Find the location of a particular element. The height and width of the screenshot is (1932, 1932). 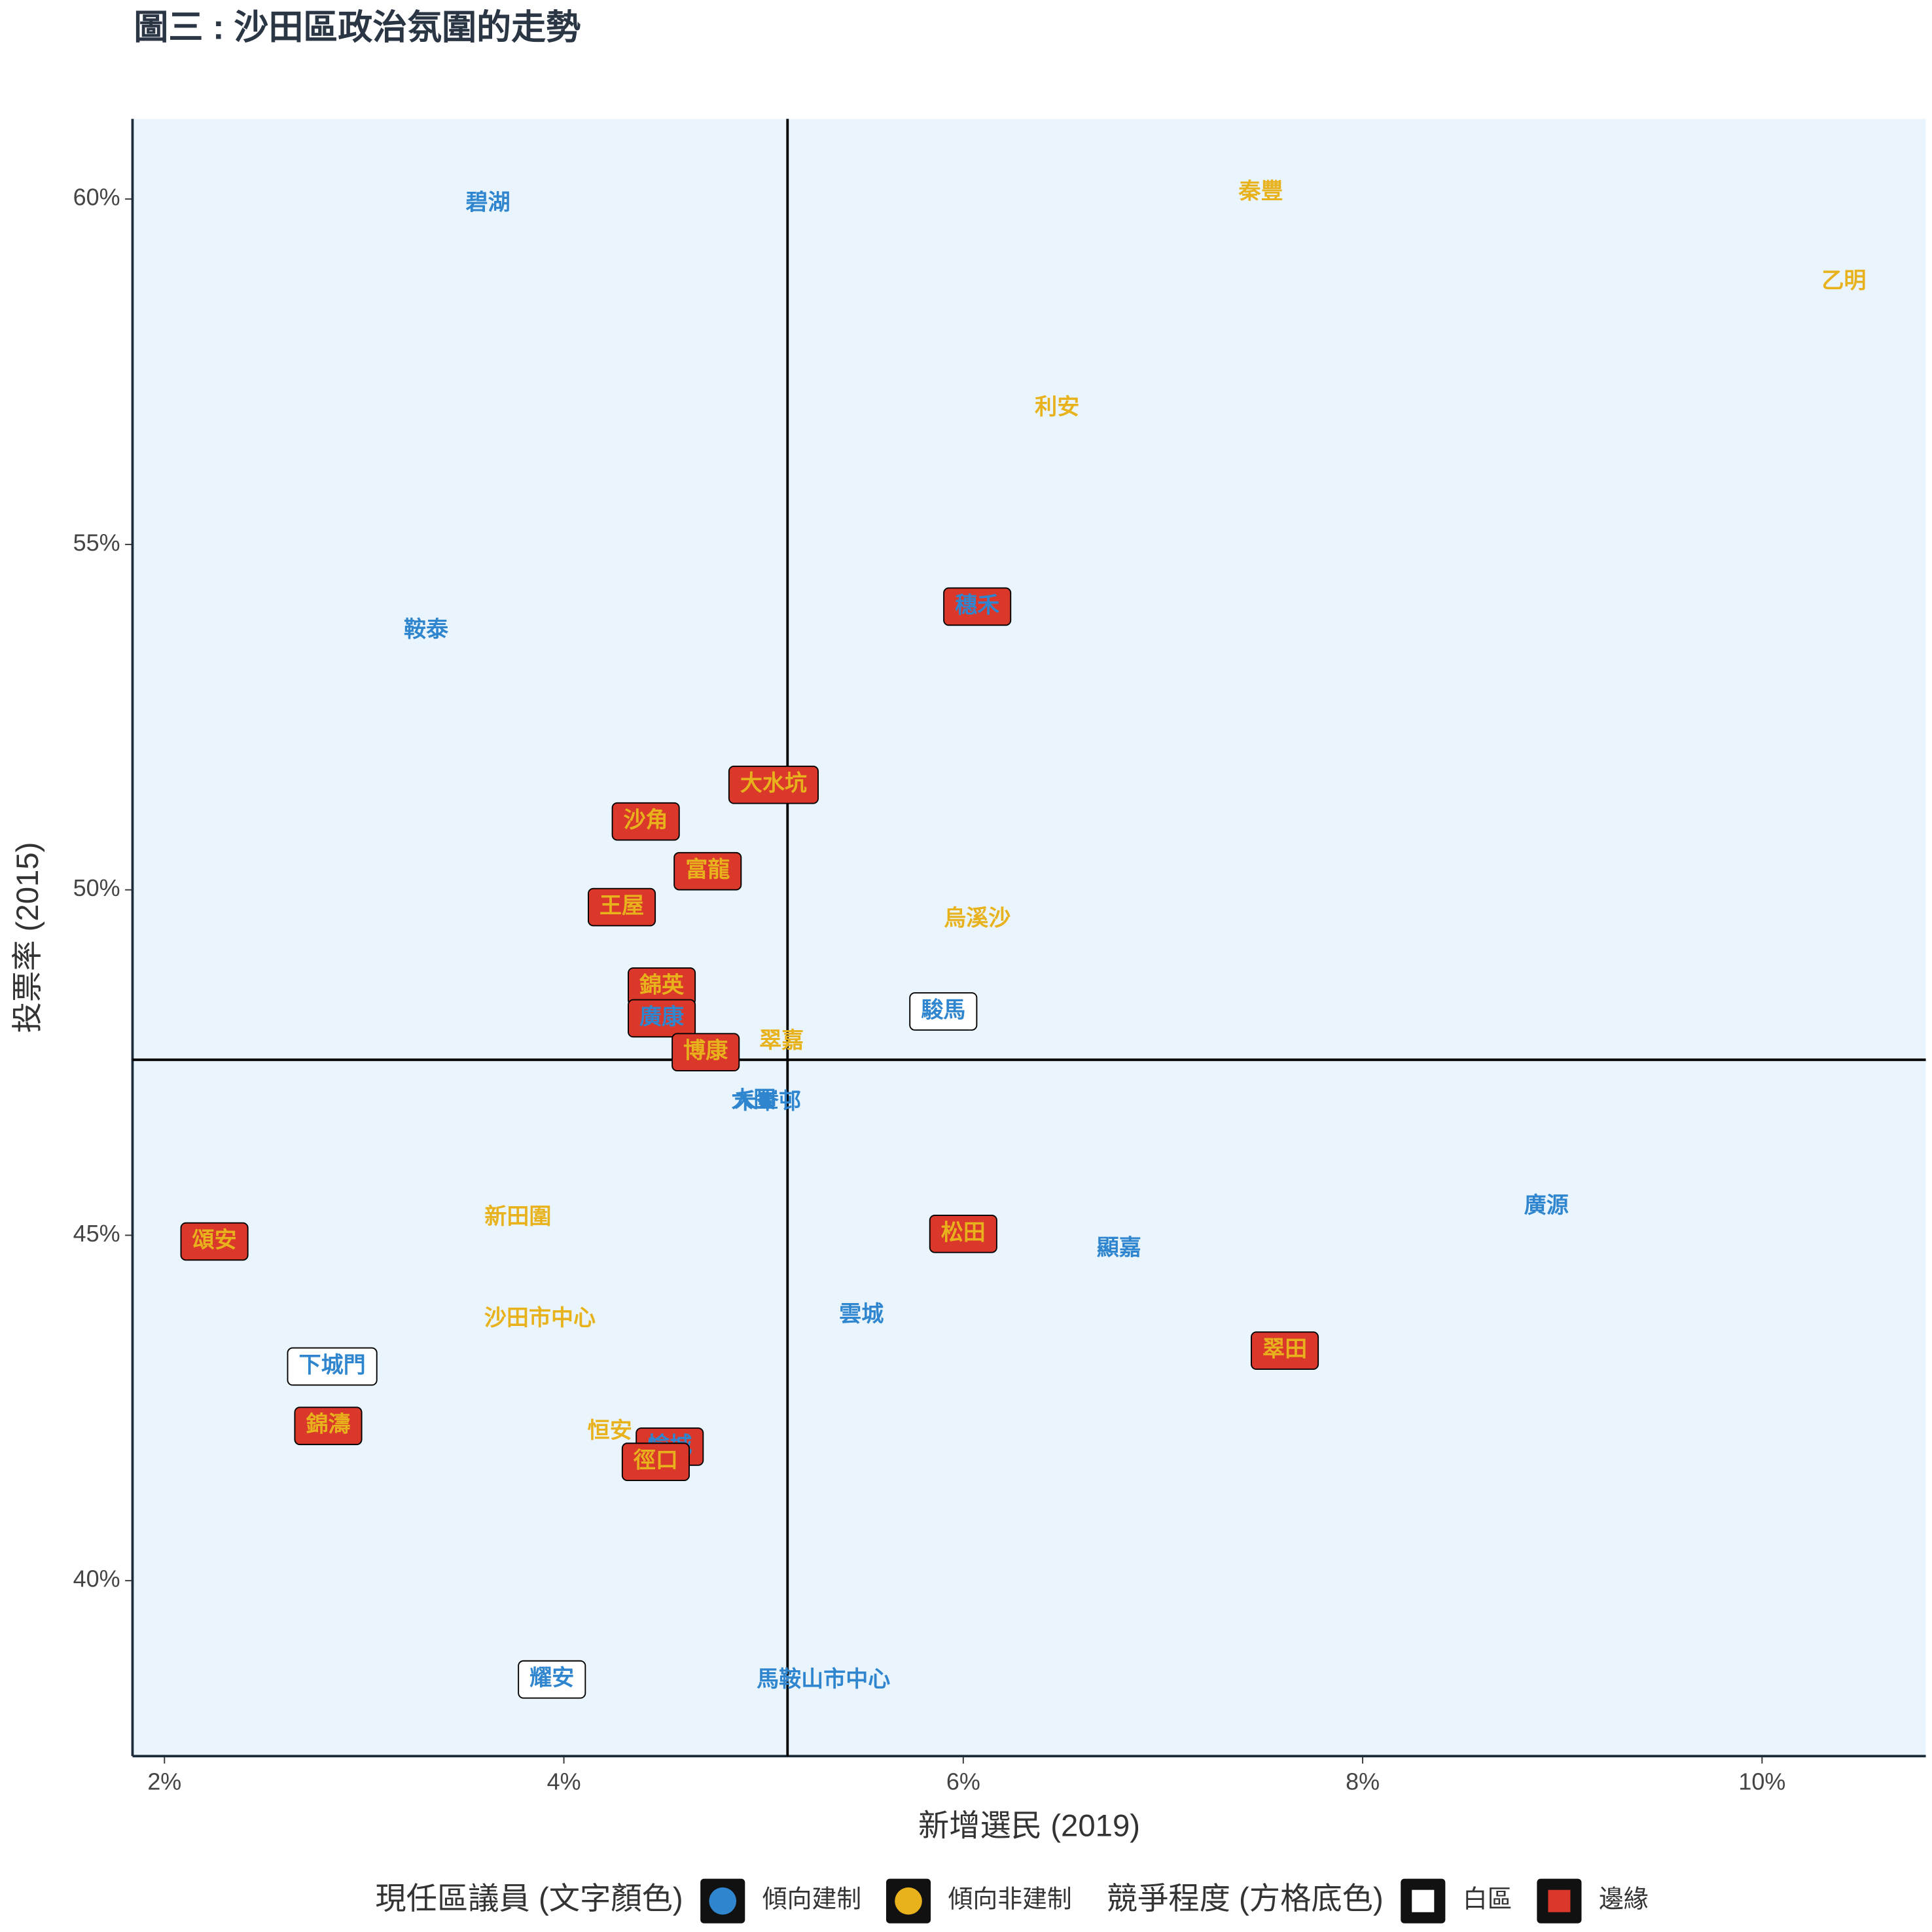

legend-label: 邊緣 is located at coordinates (1624, 1900).